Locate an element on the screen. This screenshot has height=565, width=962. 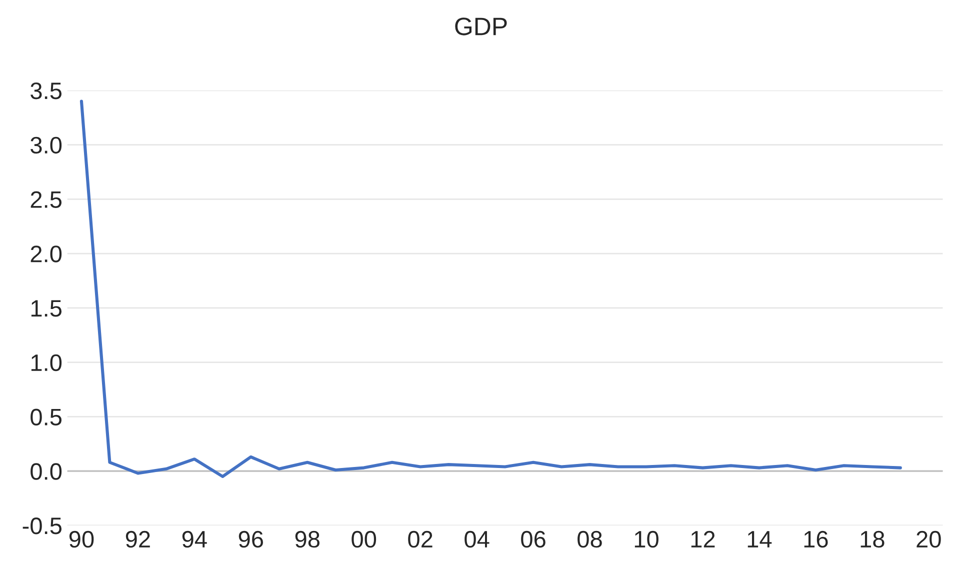
y-tick-label: 0.0 is located at coordinates (46, 471).